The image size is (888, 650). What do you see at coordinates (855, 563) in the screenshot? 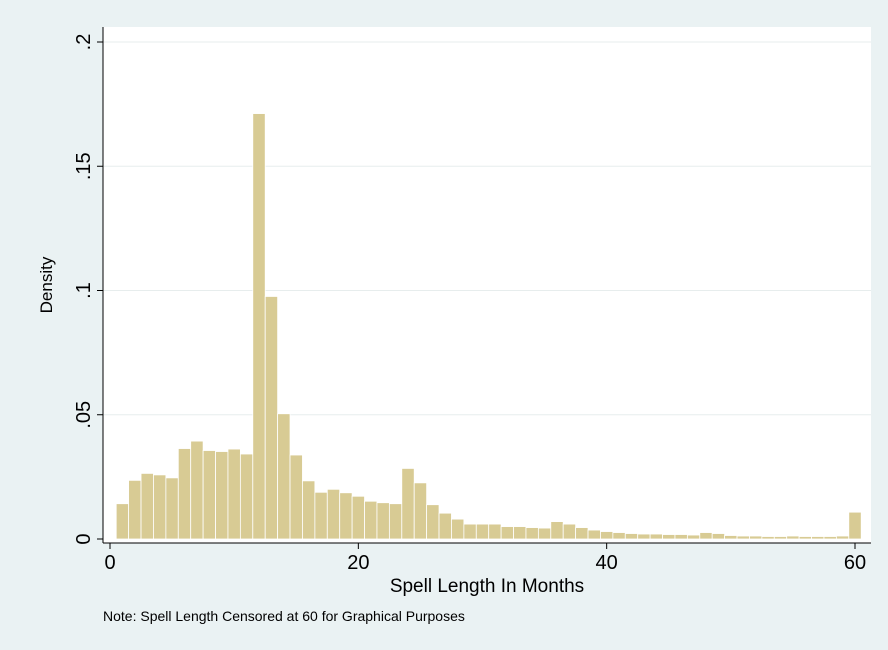
I see `x-tick-label: 60` at bounding box center [855, 563].